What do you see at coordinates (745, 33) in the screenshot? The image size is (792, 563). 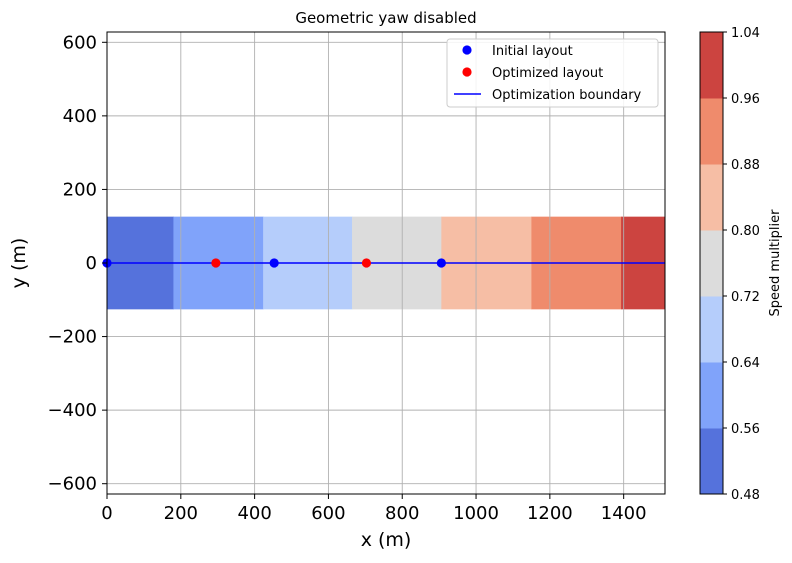 I see `colorbar-tick-label-7: 1.04` at bounding box center [745, 33].